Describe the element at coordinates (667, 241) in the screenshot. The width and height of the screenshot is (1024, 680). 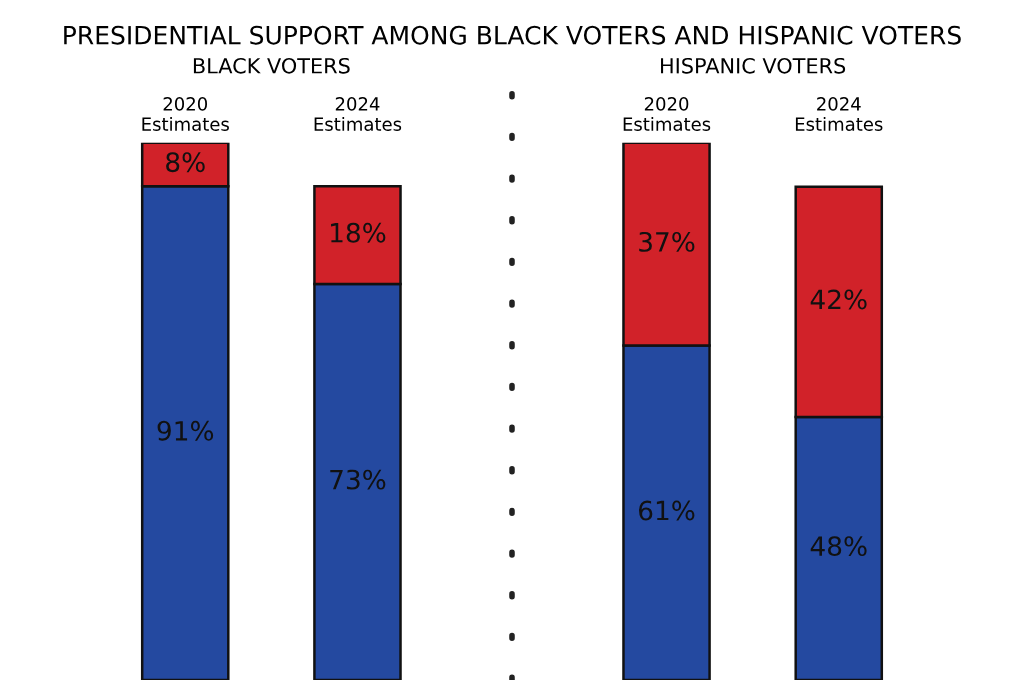
I see `data-label: 37%` at that location.